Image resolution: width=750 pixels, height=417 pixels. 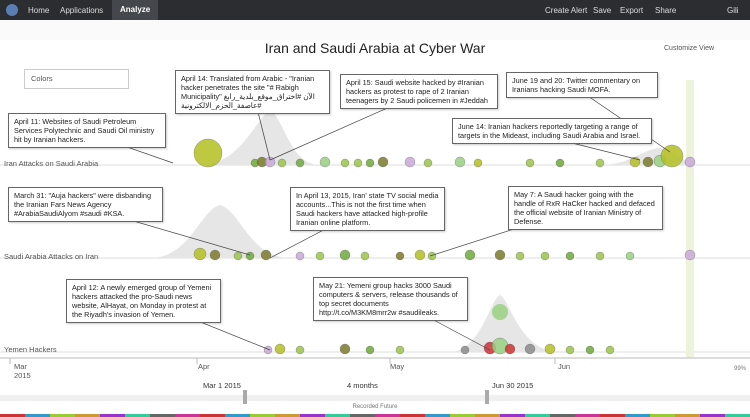 I want to click on export: Export, so click(x=632, y=10).